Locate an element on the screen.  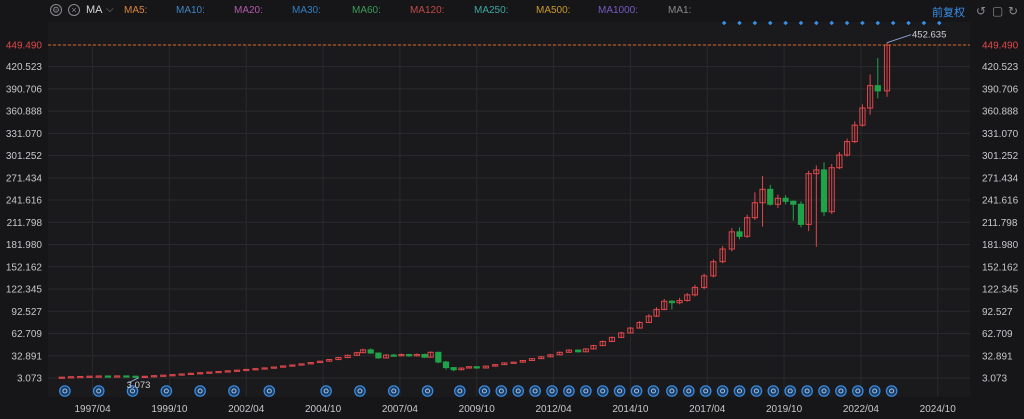
y-tick-label-left: 152.162 is located at coordinates (24, 267).